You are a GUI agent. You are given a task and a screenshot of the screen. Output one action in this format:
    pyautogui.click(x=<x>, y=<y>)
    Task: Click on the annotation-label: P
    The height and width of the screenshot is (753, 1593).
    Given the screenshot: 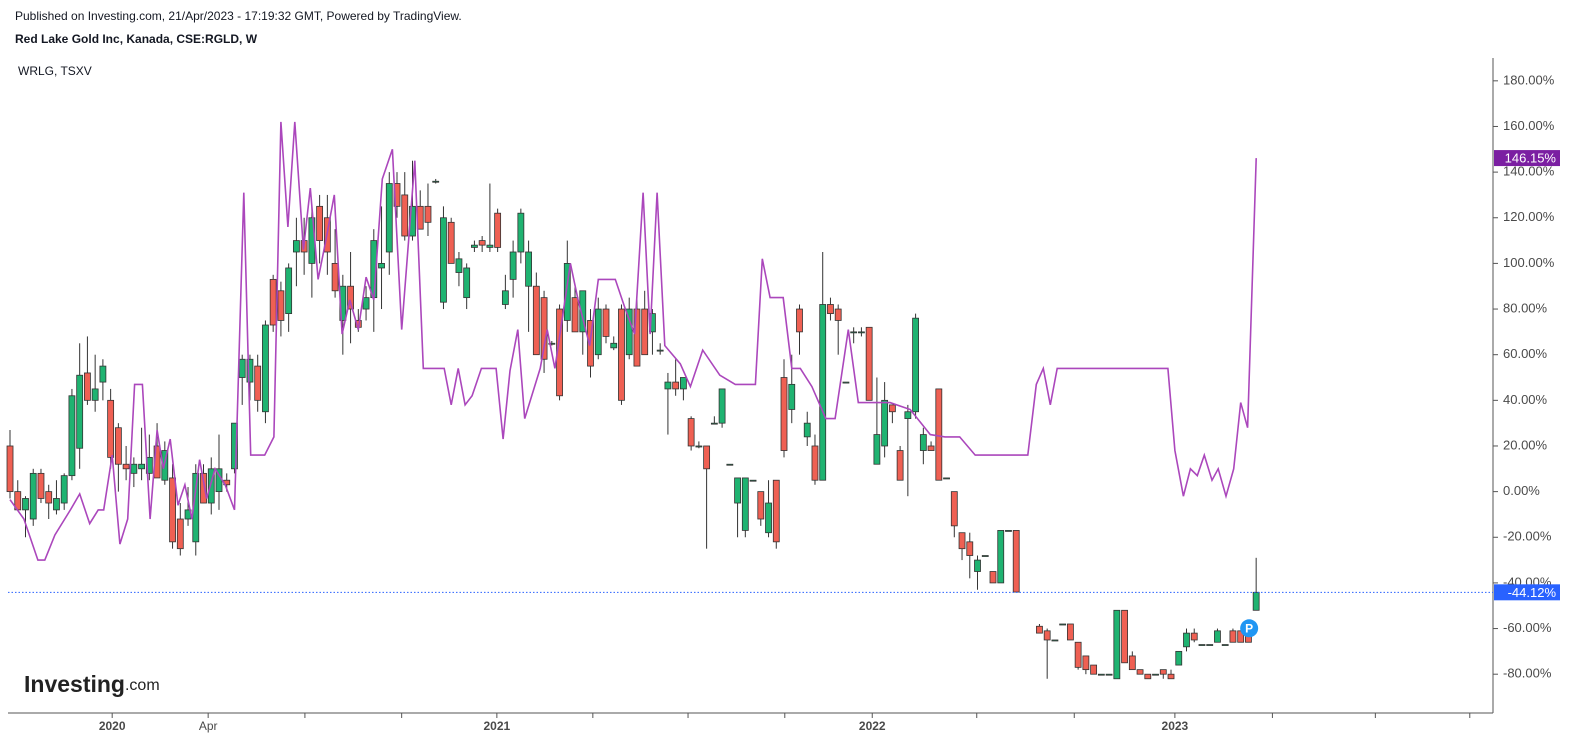 What is the action you would take?
    pyautogui.click(x=1249, y=628)
    